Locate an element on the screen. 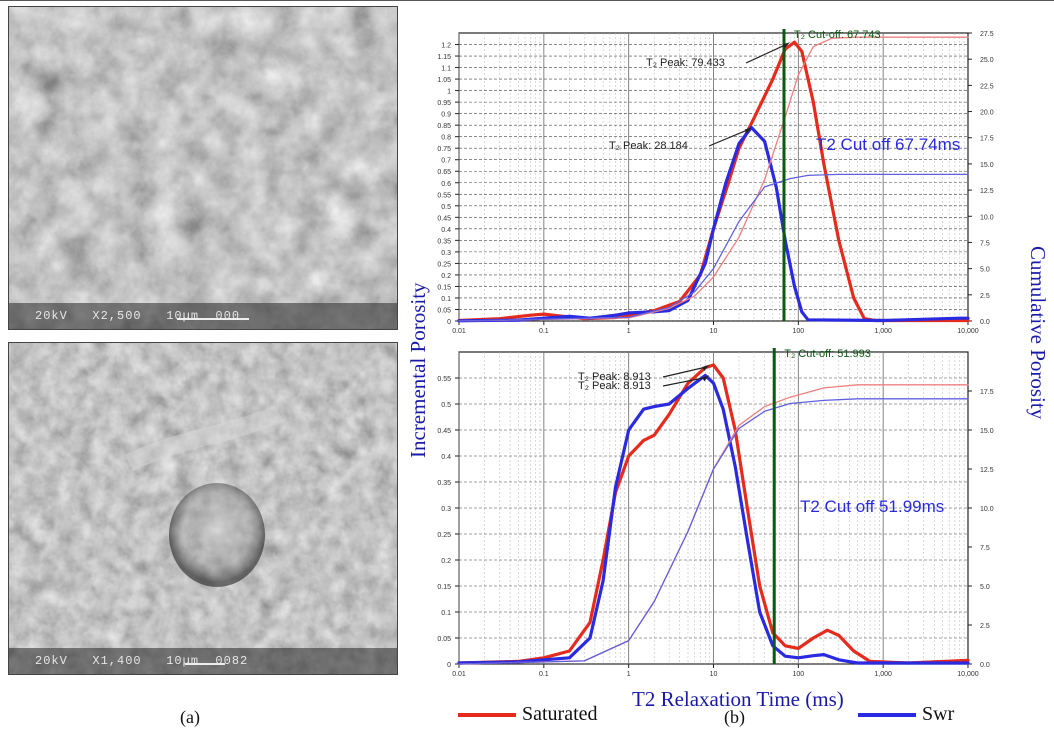 The height and width of the screenshot is (731, 1054). peak-label: T₂ Peak: 28.184 is located at coordinates (648, 146).